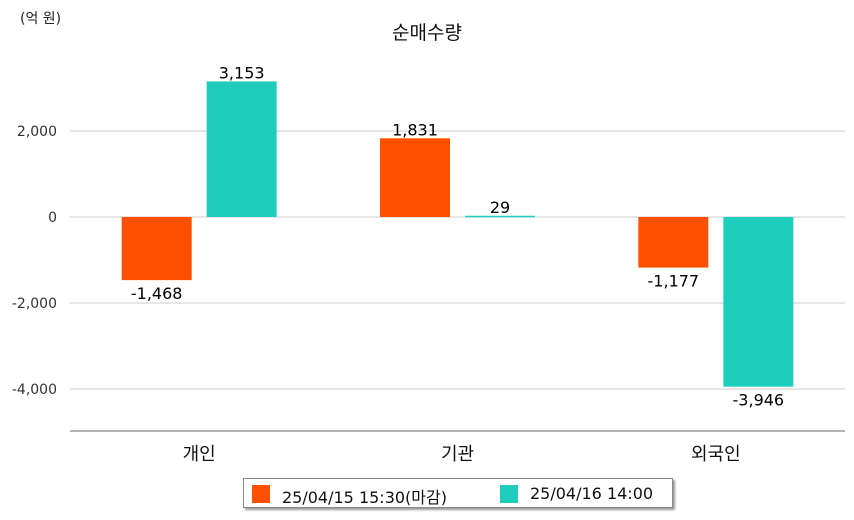 Image resolution: width=854 pixels, height=520 pixels. What do you see at coordinates (592, 493) in the screenshot?
I see `legend-label-series-2: 25/04/16 14:00` at bounding box center [592, 493].